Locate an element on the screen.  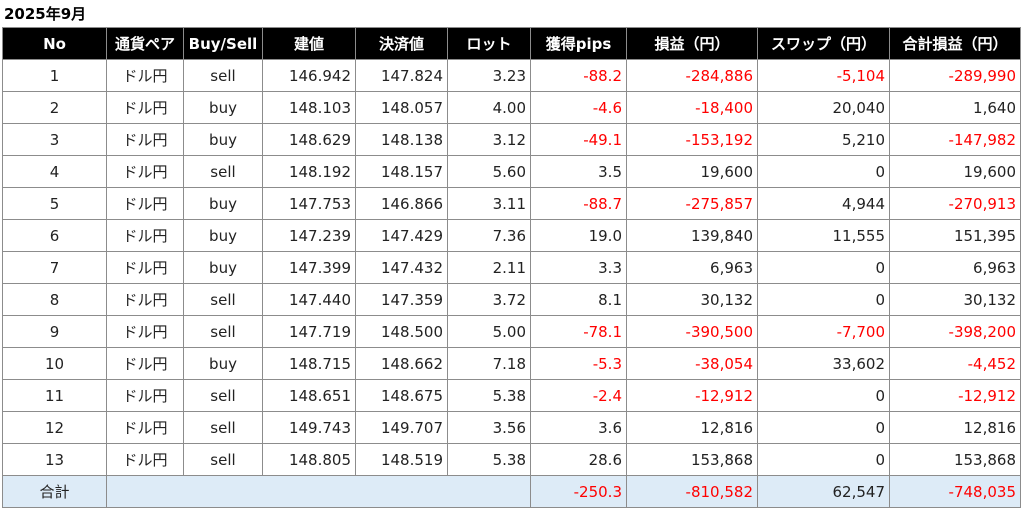
cell-pl: 30,132 is located at coordinates (692, 299).